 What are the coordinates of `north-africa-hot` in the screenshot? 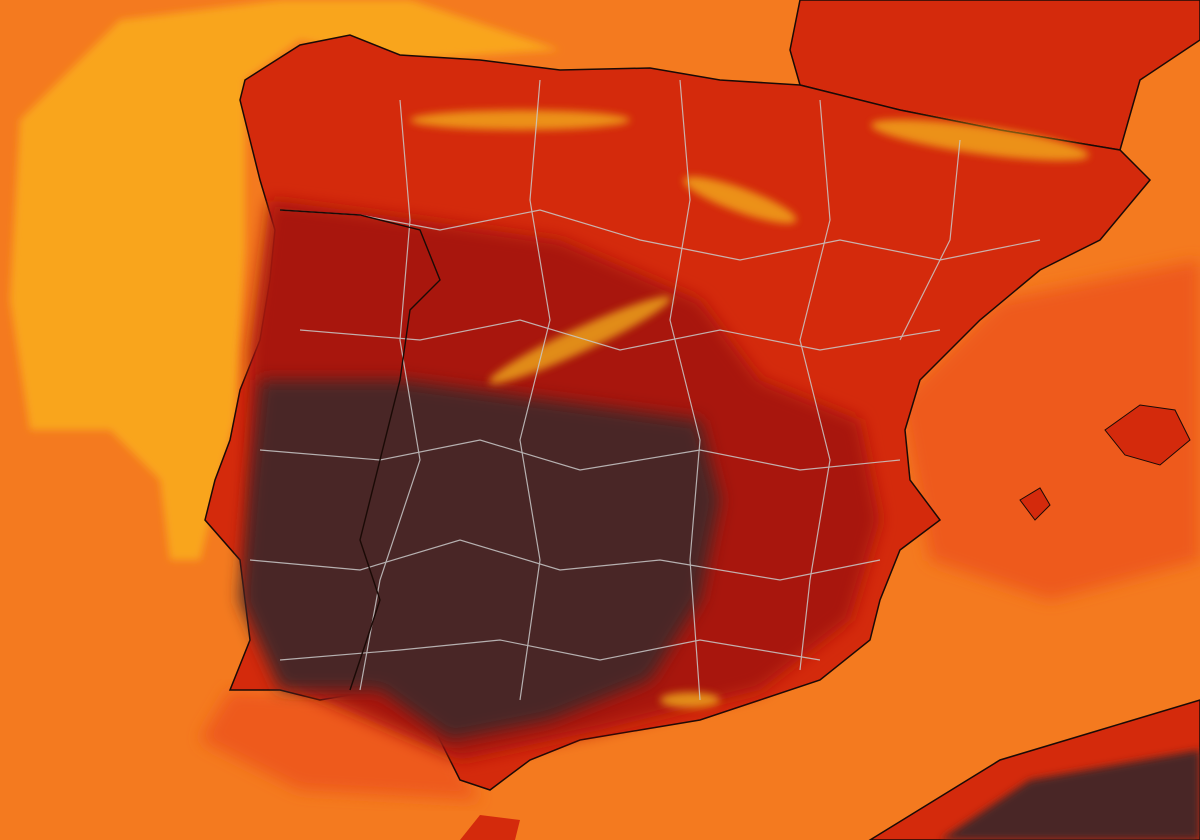 It's located at (1070, 795).